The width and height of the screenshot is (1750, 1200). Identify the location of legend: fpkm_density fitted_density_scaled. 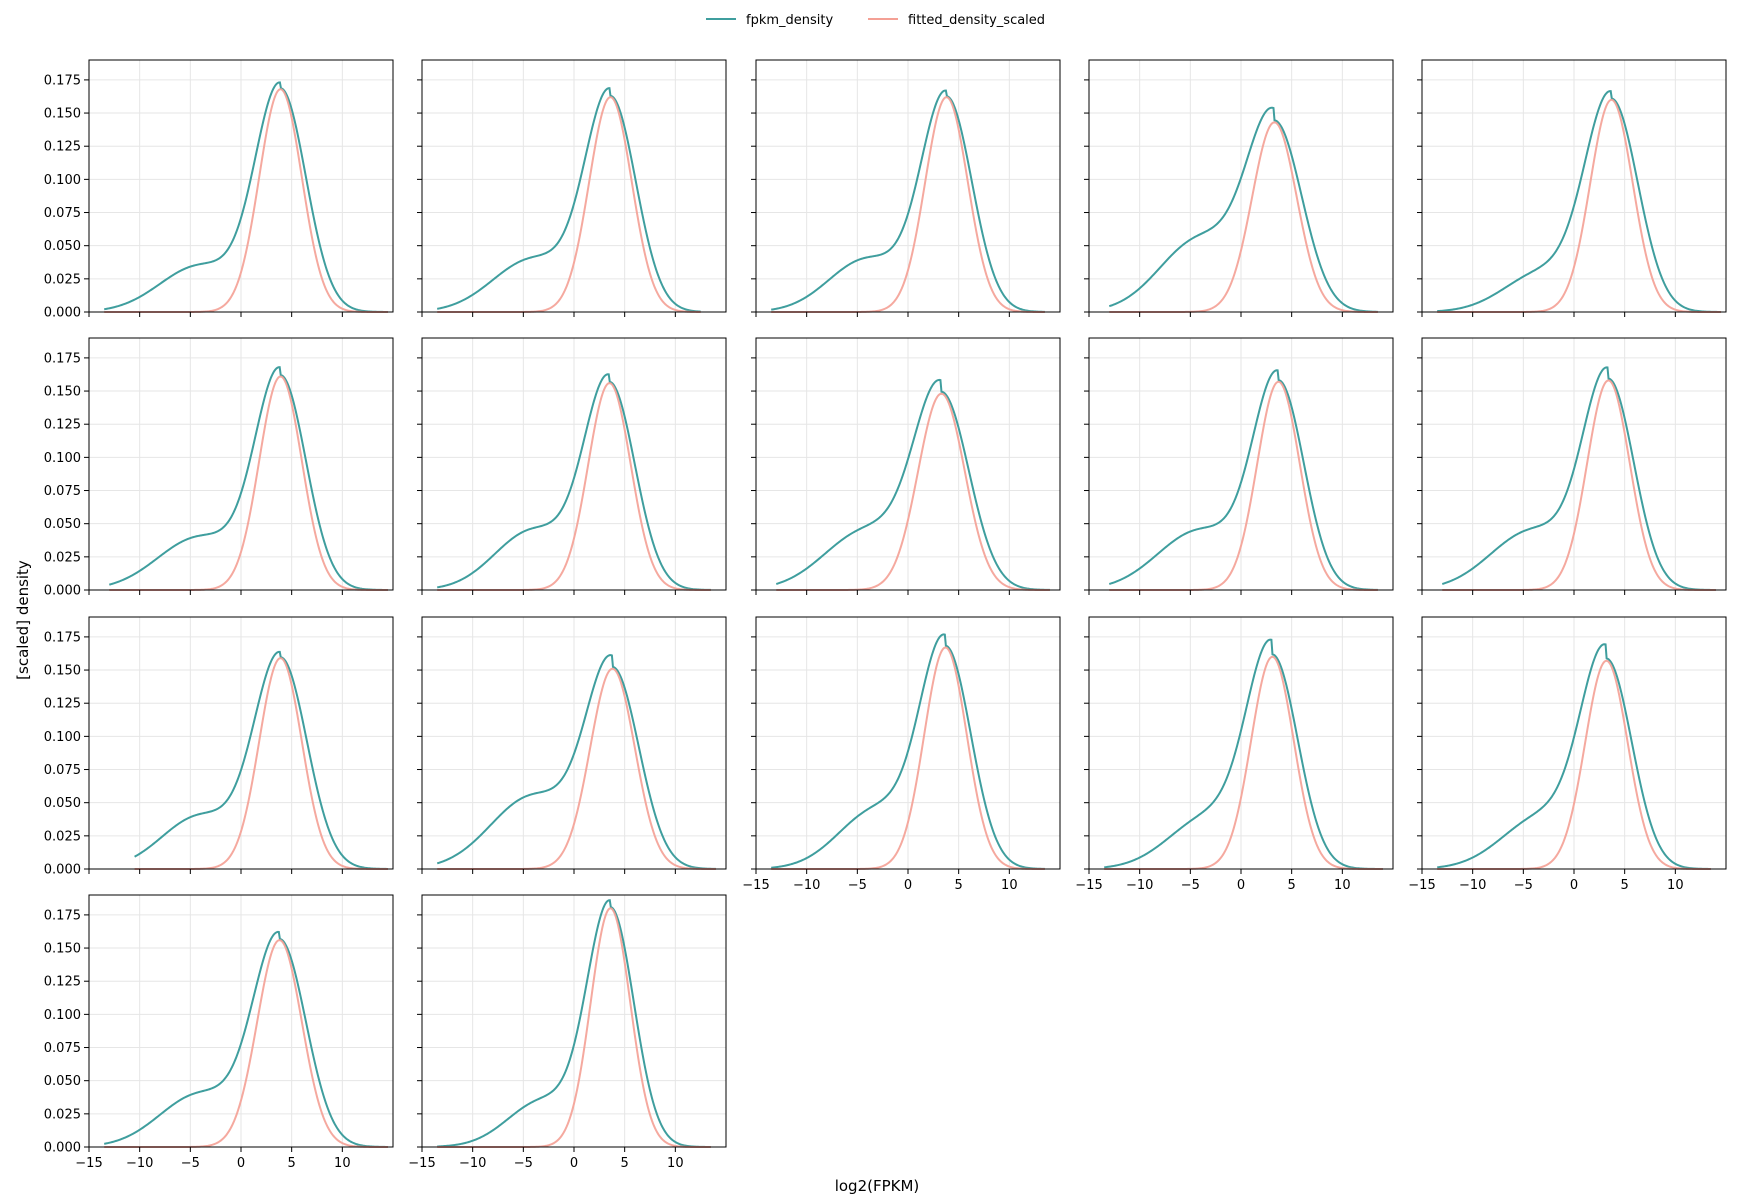
(875, 20).